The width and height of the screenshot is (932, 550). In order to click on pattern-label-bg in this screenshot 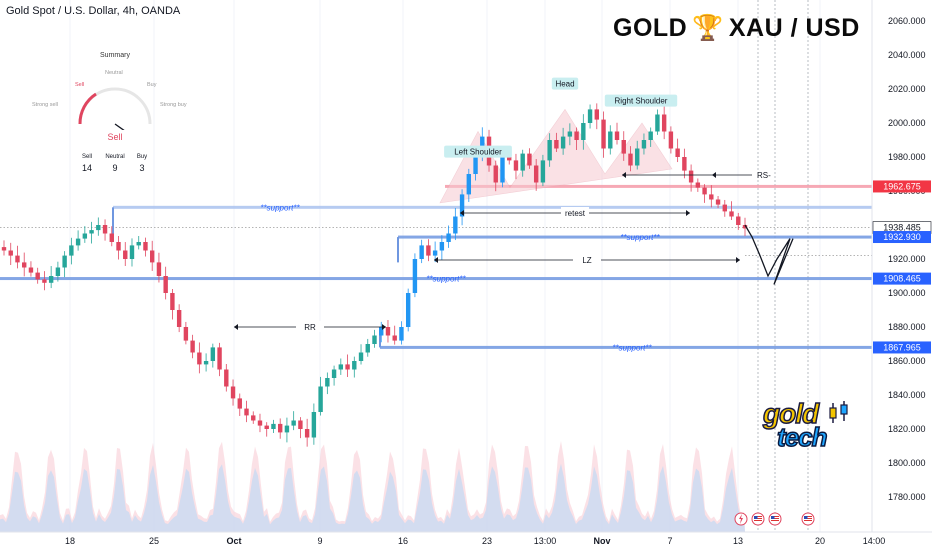, I will do `click(641, 100)`.